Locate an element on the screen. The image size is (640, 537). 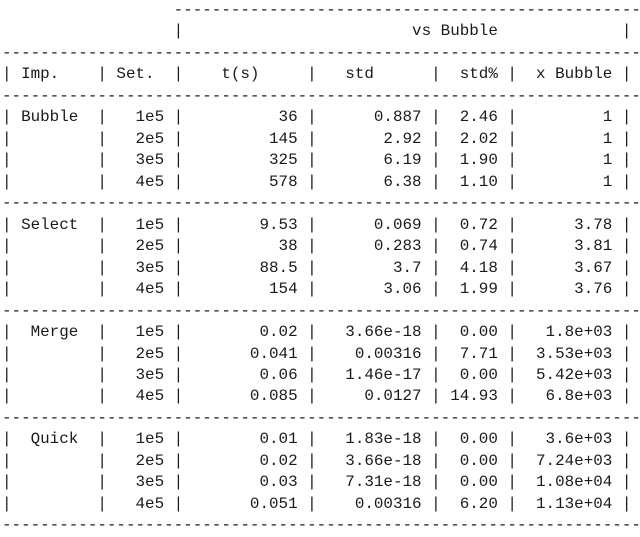
table-row: | | 2e5 | 145 | 2.92 | 2.02 | 1 | is located at coordinates (317, 138).